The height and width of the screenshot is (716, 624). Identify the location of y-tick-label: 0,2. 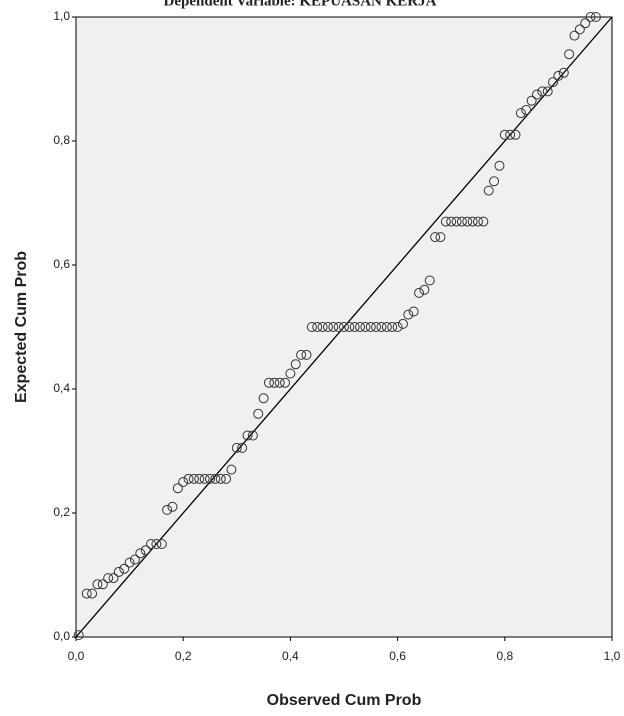
(61, 512).